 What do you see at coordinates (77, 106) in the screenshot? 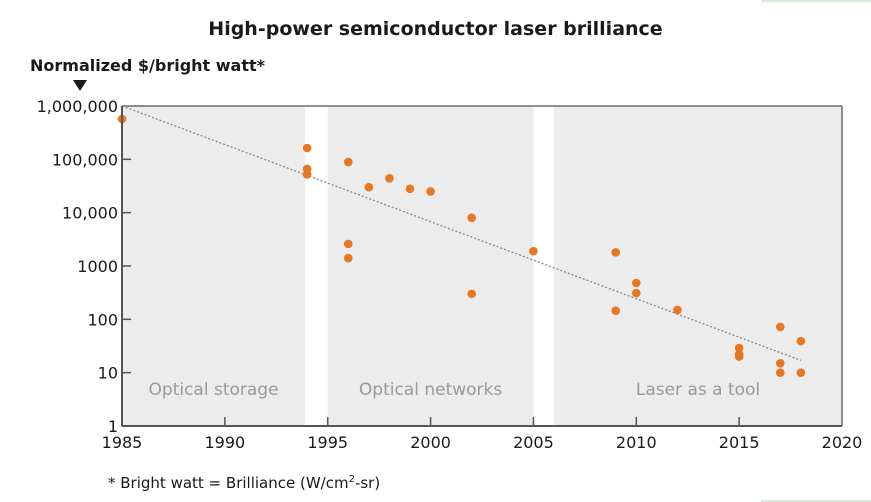
I see `y-tick-label-6: 1,000,000` at bounding box center [77, 106].